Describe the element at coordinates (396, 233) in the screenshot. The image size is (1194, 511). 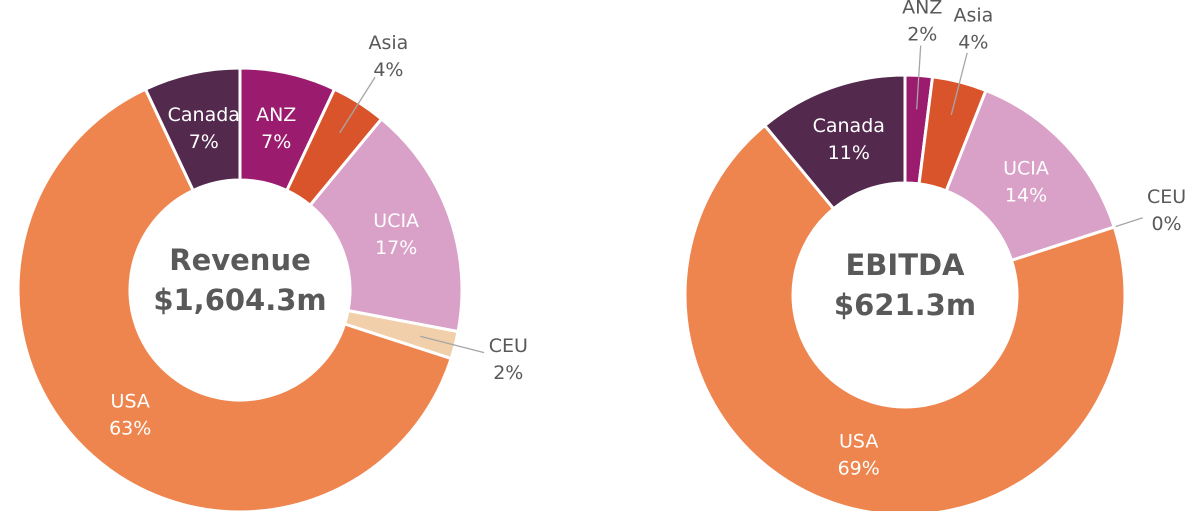
I see `segment-label: UCIA 17%` at that location.